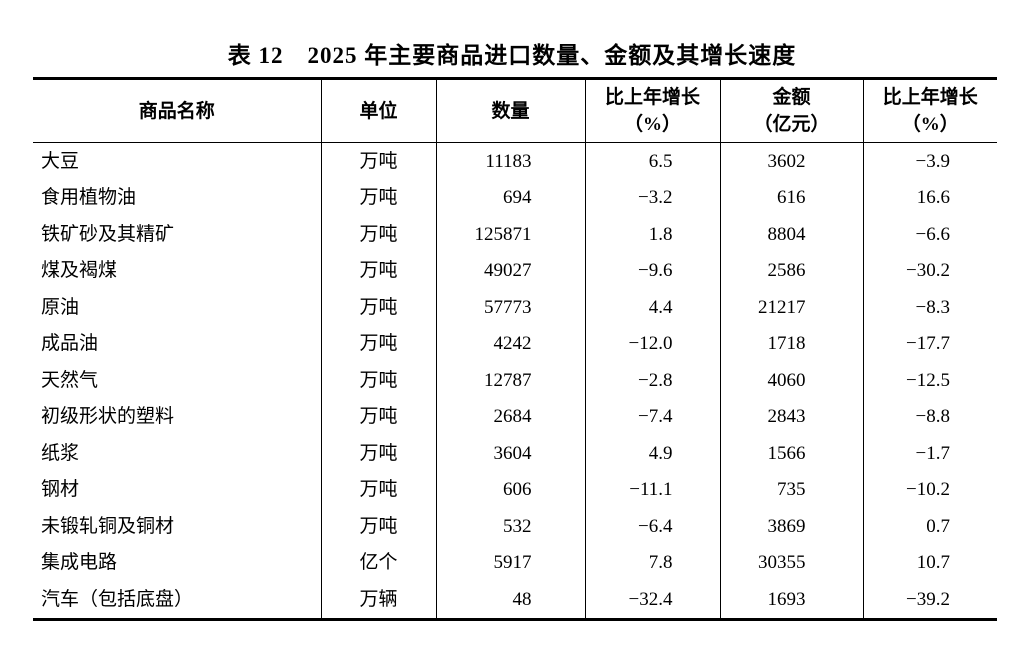 This screenshot has width=1024, height=659. Describe the element at coordinates (510, 416) in the screenshot. I see `quantity-cell: 2684` at that location.